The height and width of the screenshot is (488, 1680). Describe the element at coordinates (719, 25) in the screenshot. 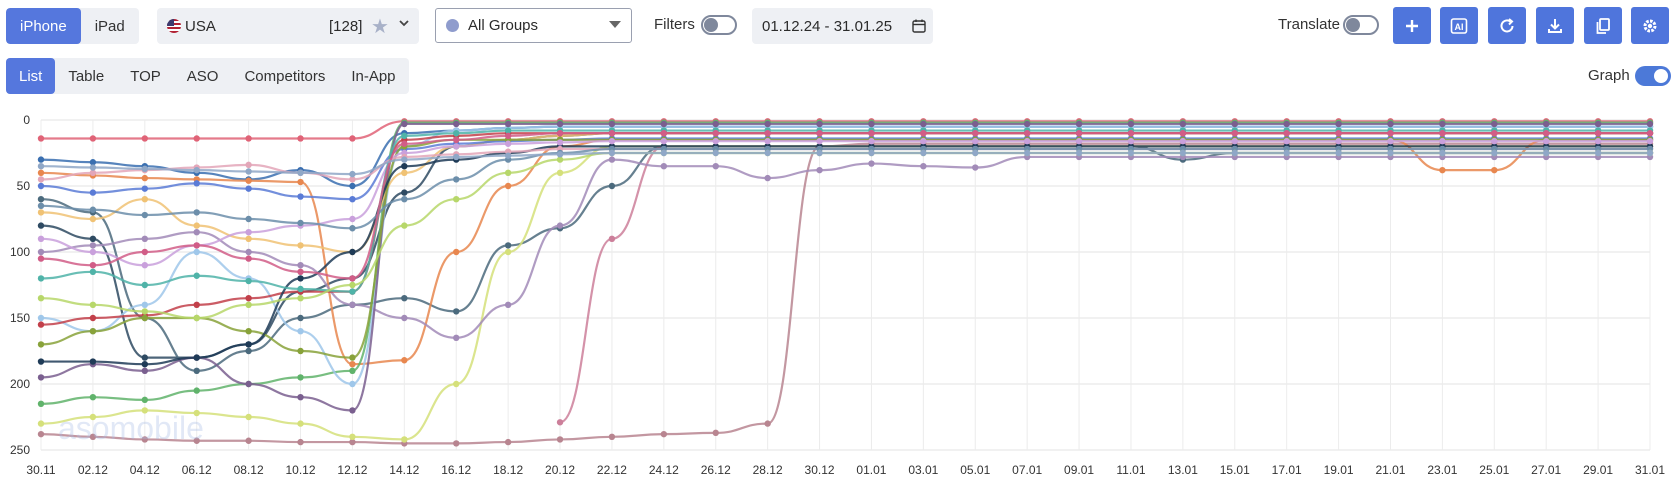

I see `filters-toggle` at that location.